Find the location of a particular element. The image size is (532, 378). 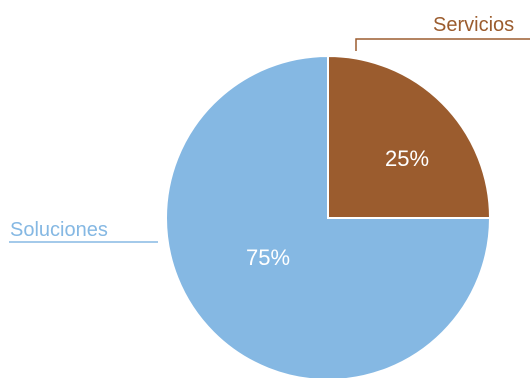

pie-slice-servicios is located at coordinates (409, 136).